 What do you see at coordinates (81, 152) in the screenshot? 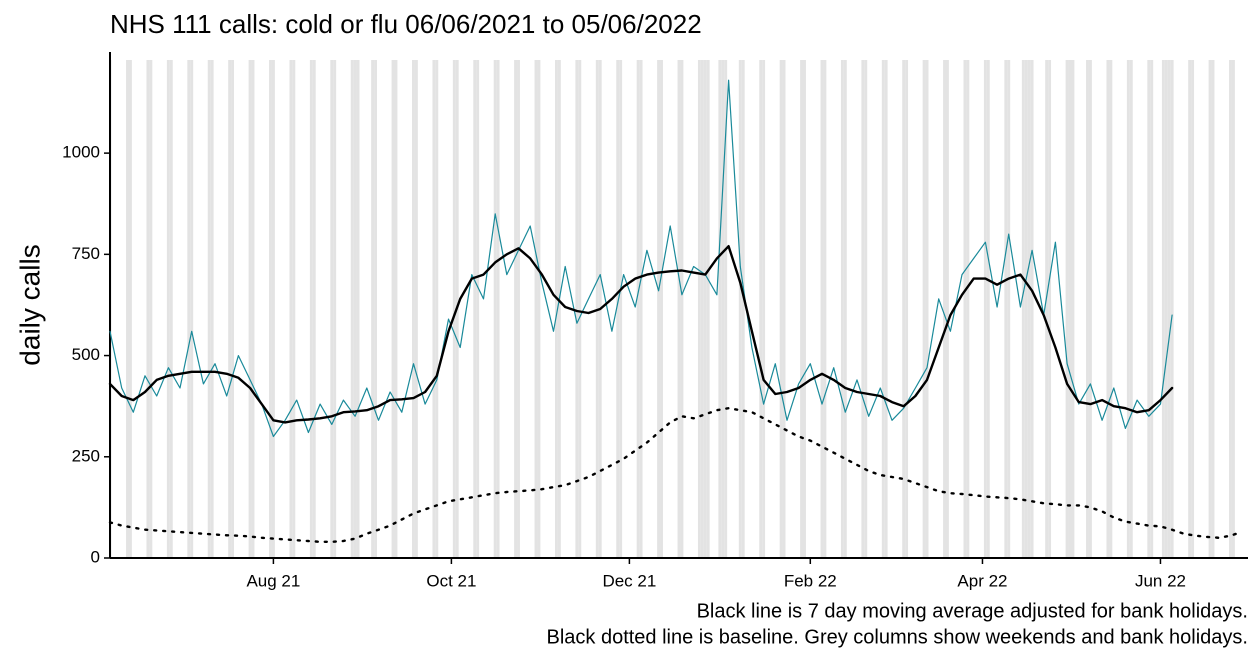
I see `y-tick-label: 1000` at bounding box center [81, 152].